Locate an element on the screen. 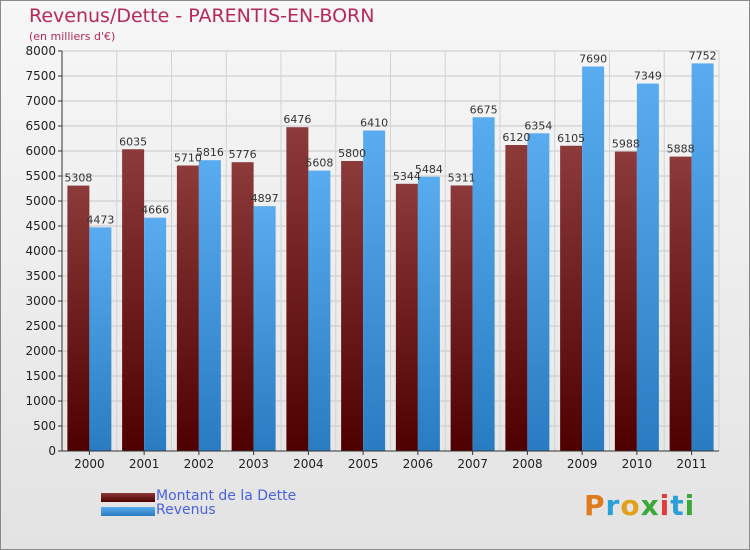 The image size is (750, 550). x-tick-label: 2001 is located at coordinates (144, 464).